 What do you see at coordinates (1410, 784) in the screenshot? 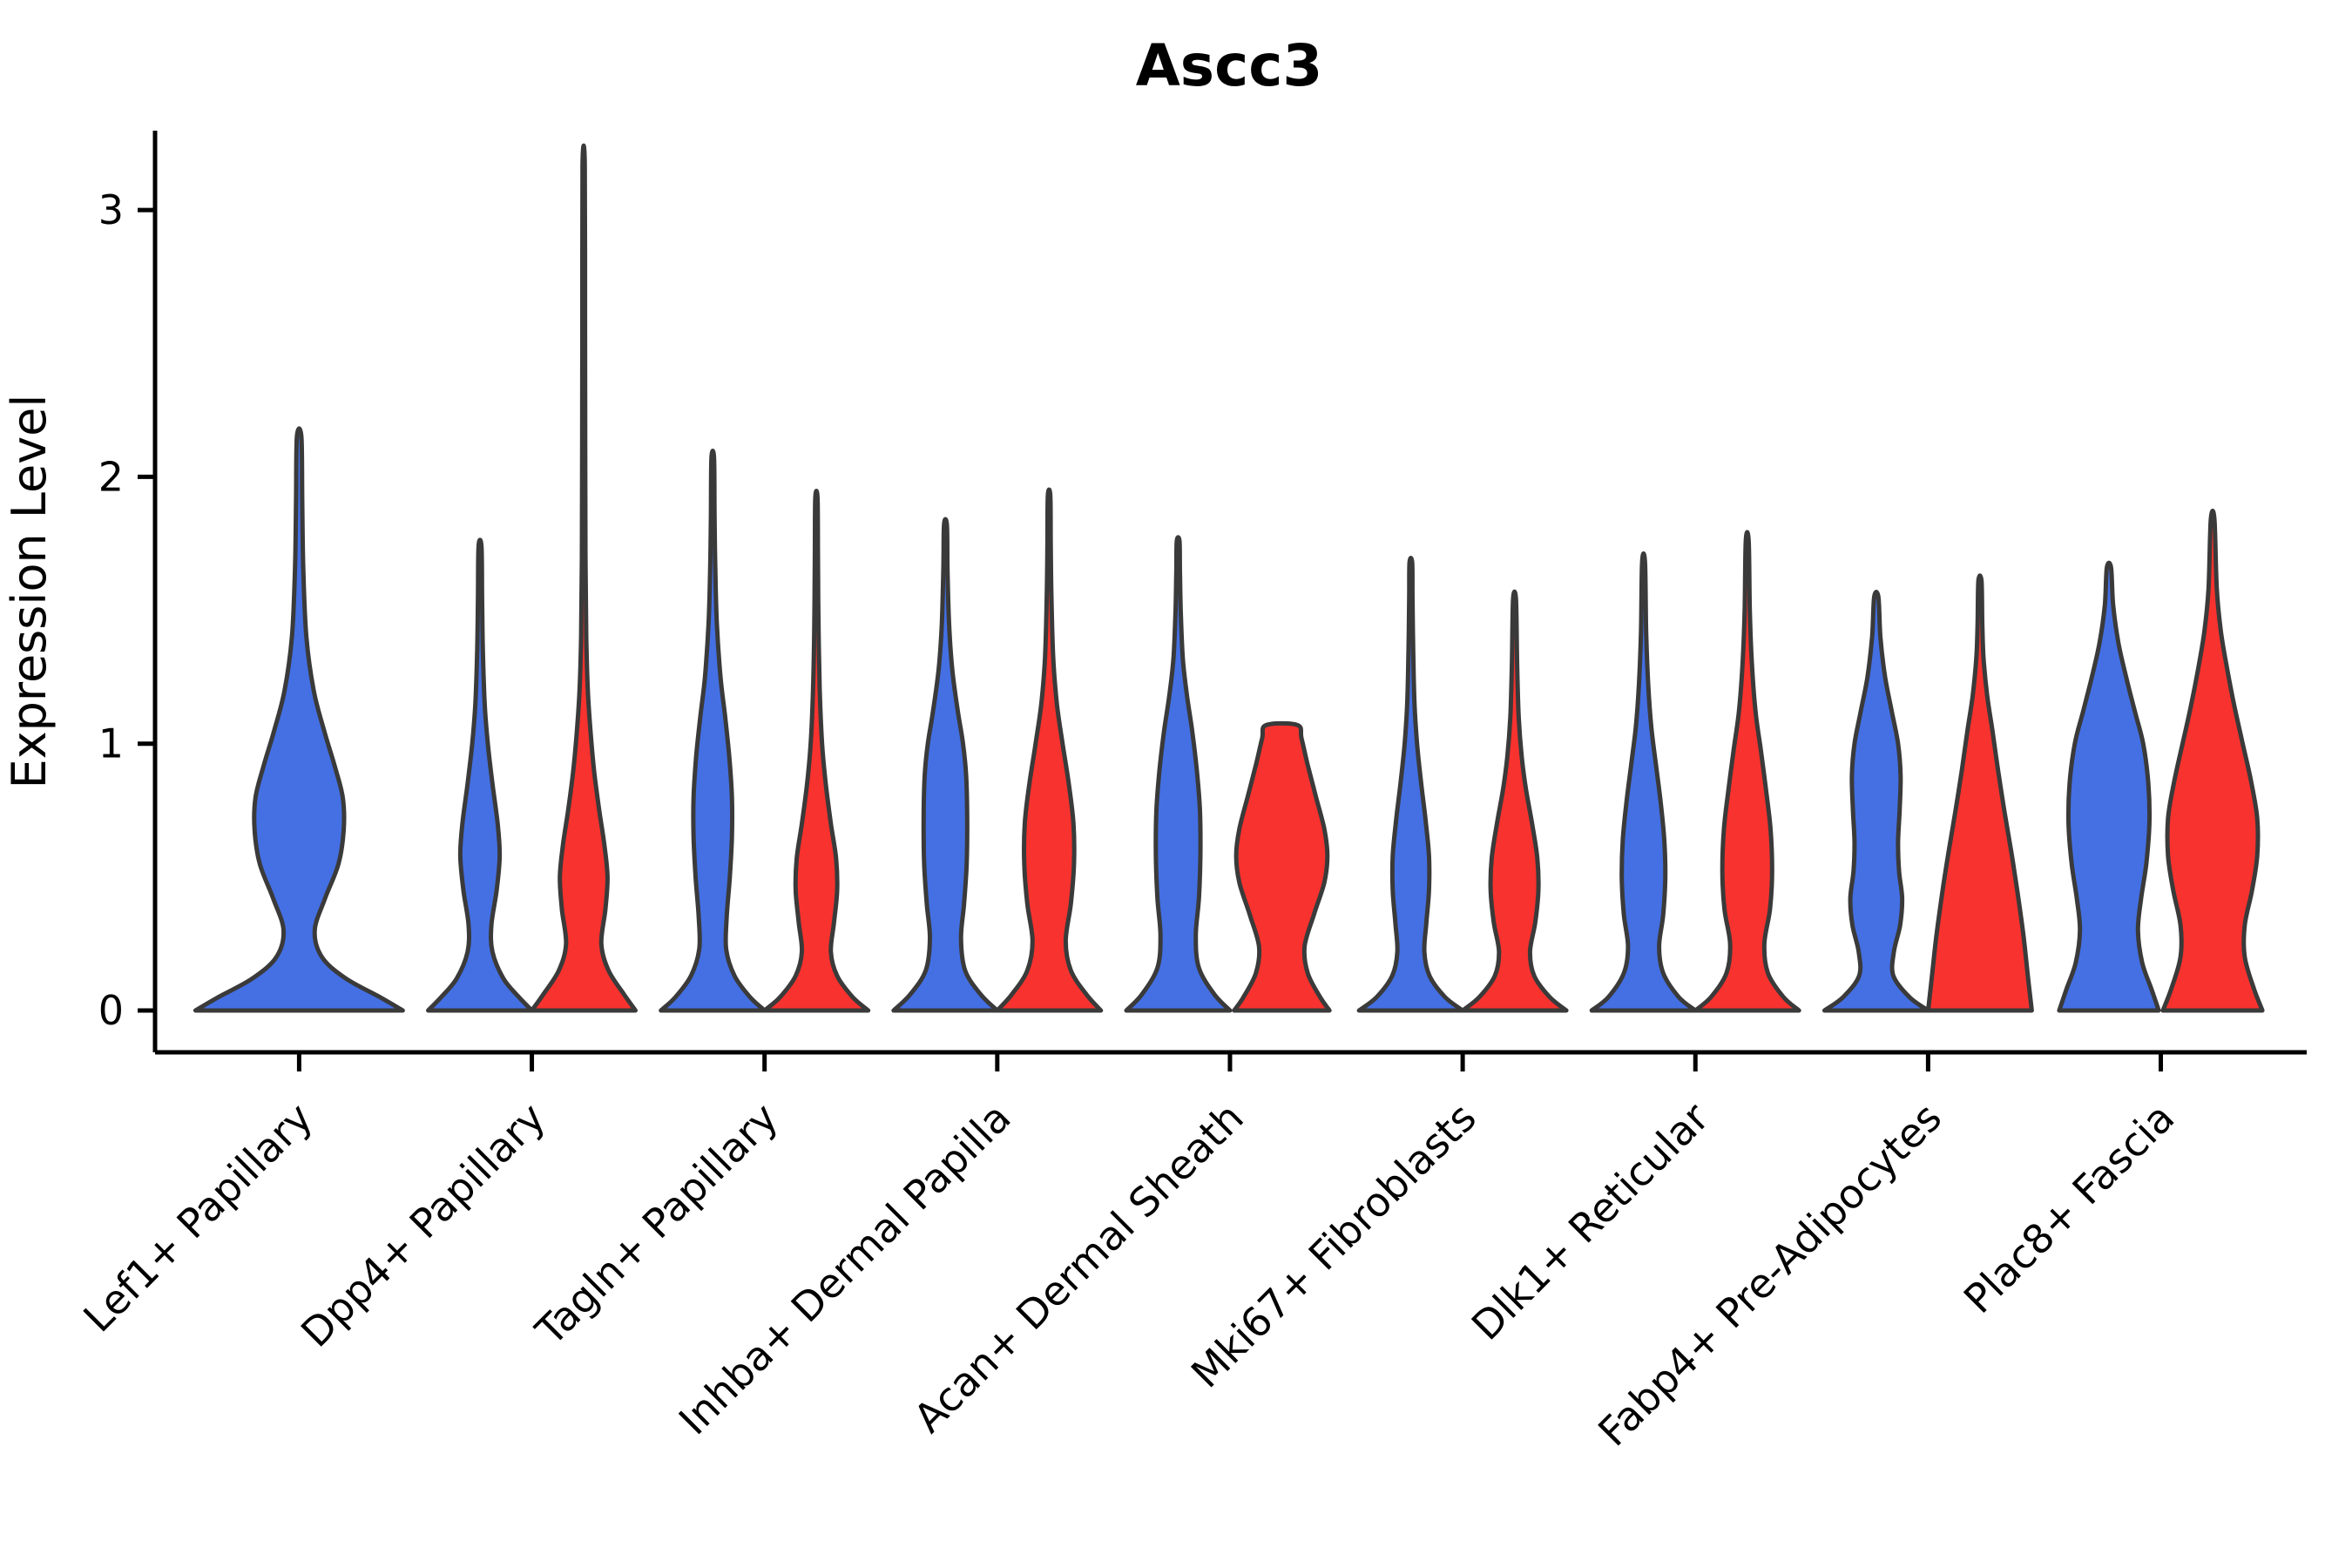
I see `violin-blue-mki67-fibroblasts` at bounding box center [1410, 784].